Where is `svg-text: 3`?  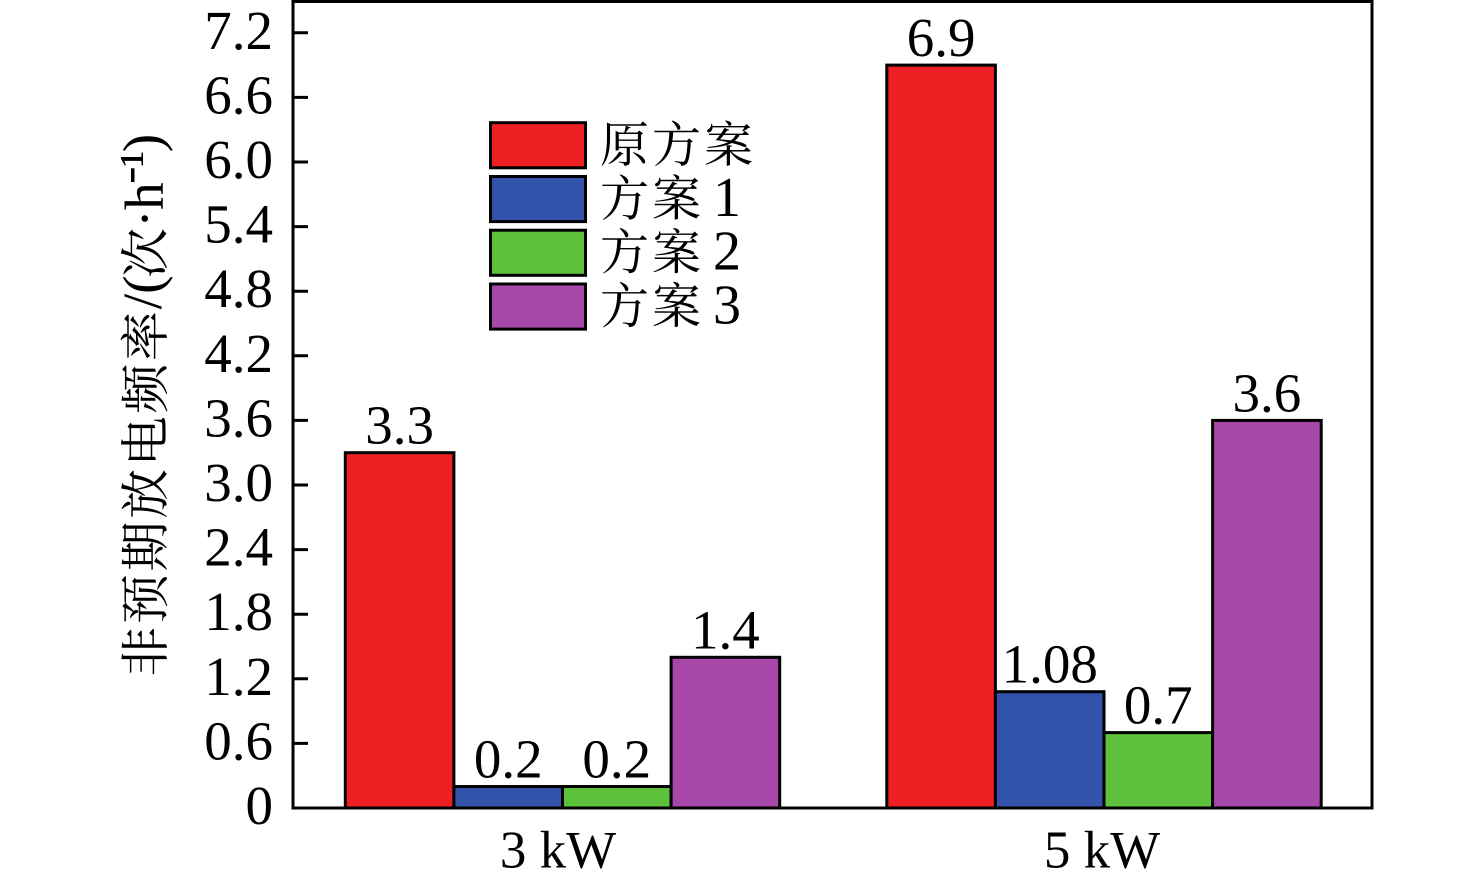 svg-text: 3 is located at coordinates (727, 305).